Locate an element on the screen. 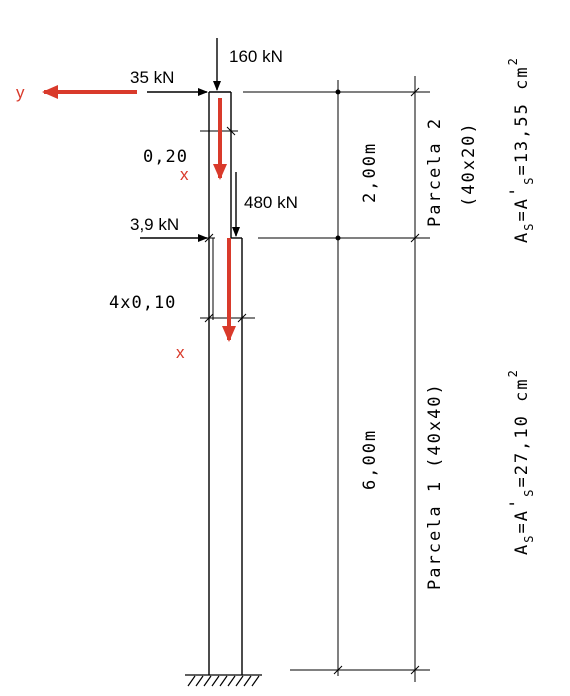 This screenshot has width=570, height=696. x-axis-label-upper: x is located at coordinates (184, 174).